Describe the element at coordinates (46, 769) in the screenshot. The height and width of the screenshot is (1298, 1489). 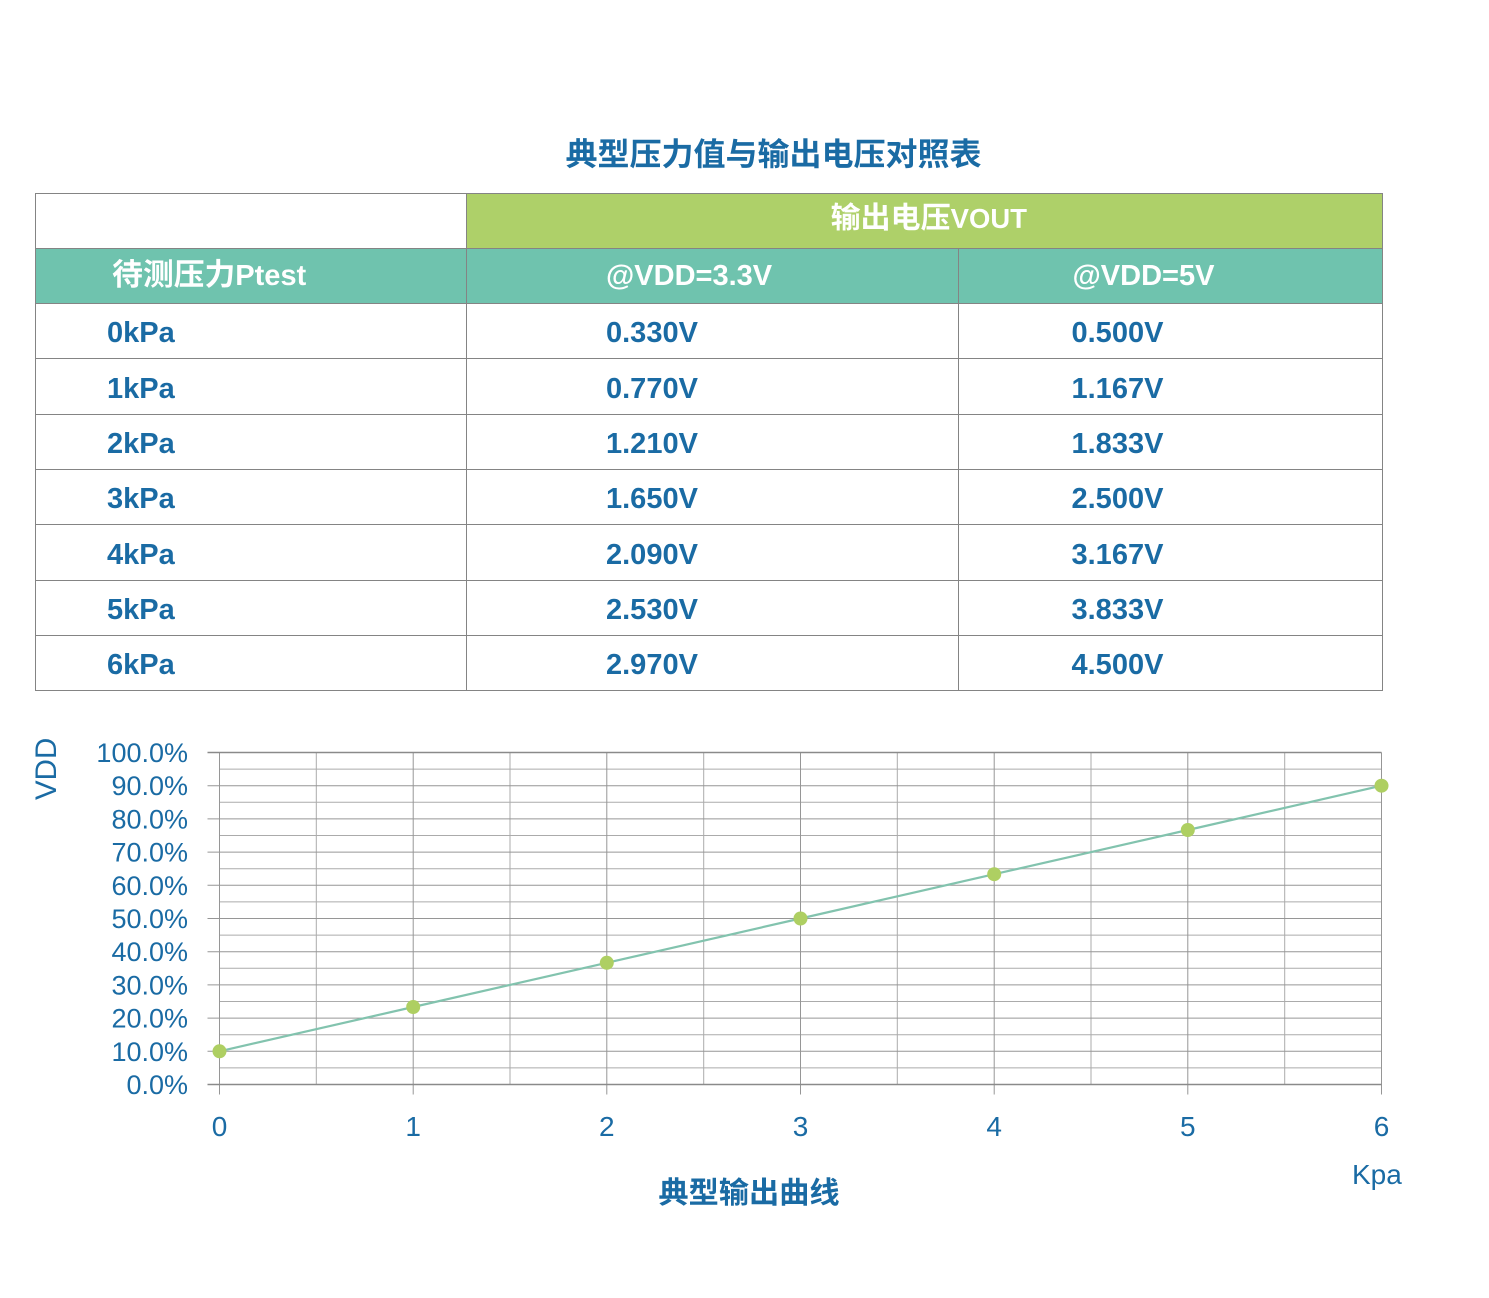
I see `svg-text: VDD` at that location.